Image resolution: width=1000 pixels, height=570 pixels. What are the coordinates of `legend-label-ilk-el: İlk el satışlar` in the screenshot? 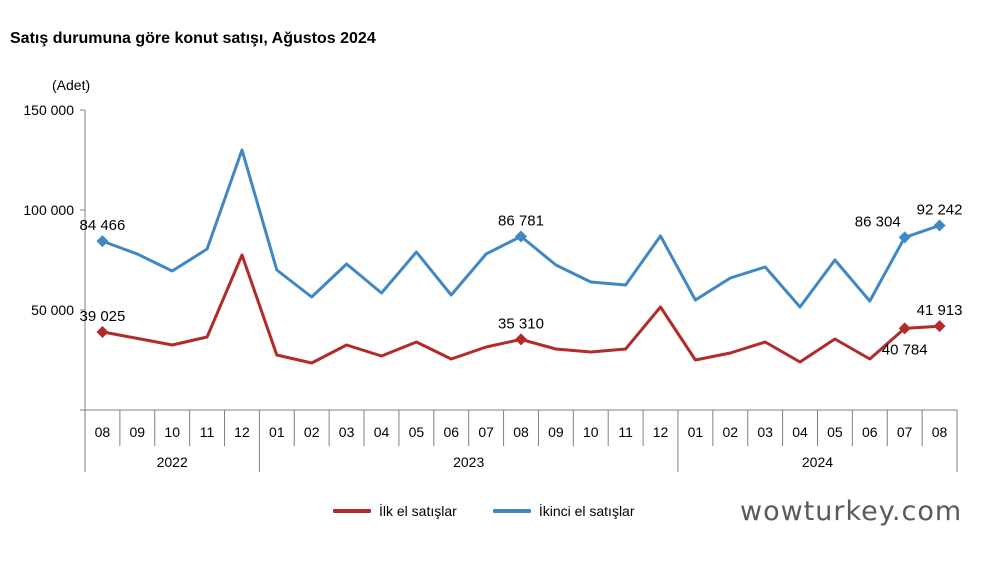 It's located at (418, 511).